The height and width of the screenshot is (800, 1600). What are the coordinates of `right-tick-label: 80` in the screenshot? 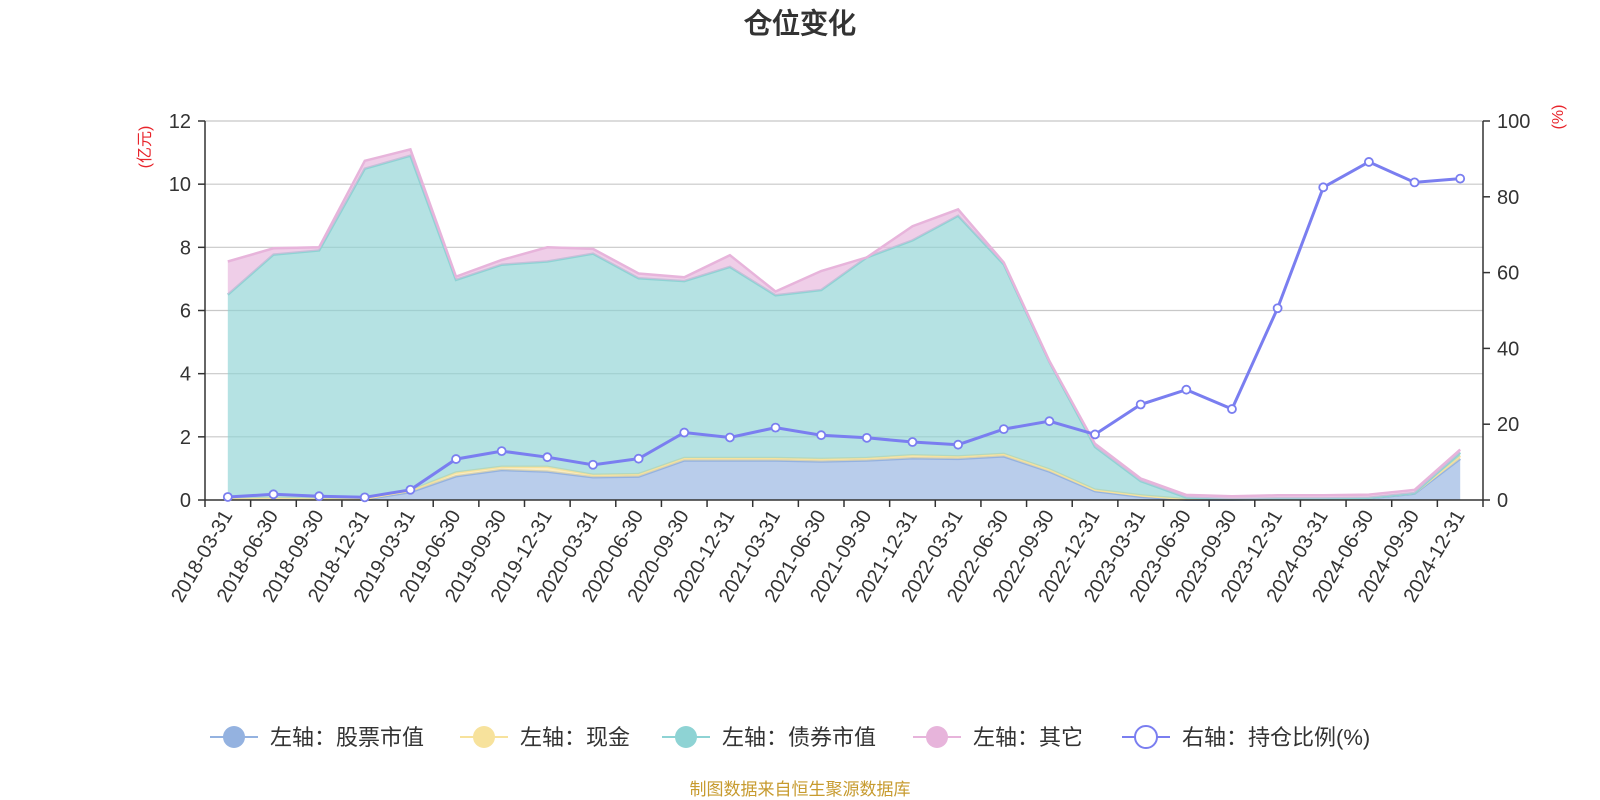 It's located at (1508, 198).